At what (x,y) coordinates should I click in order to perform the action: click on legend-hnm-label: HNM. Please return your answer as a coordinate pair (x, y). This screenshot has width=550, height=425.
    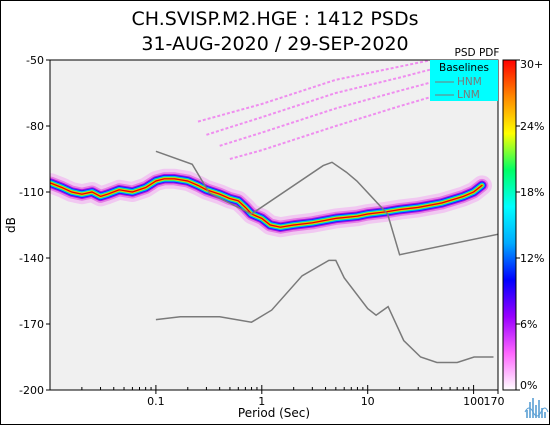
    Looking at the image, I should click on (469, 82).